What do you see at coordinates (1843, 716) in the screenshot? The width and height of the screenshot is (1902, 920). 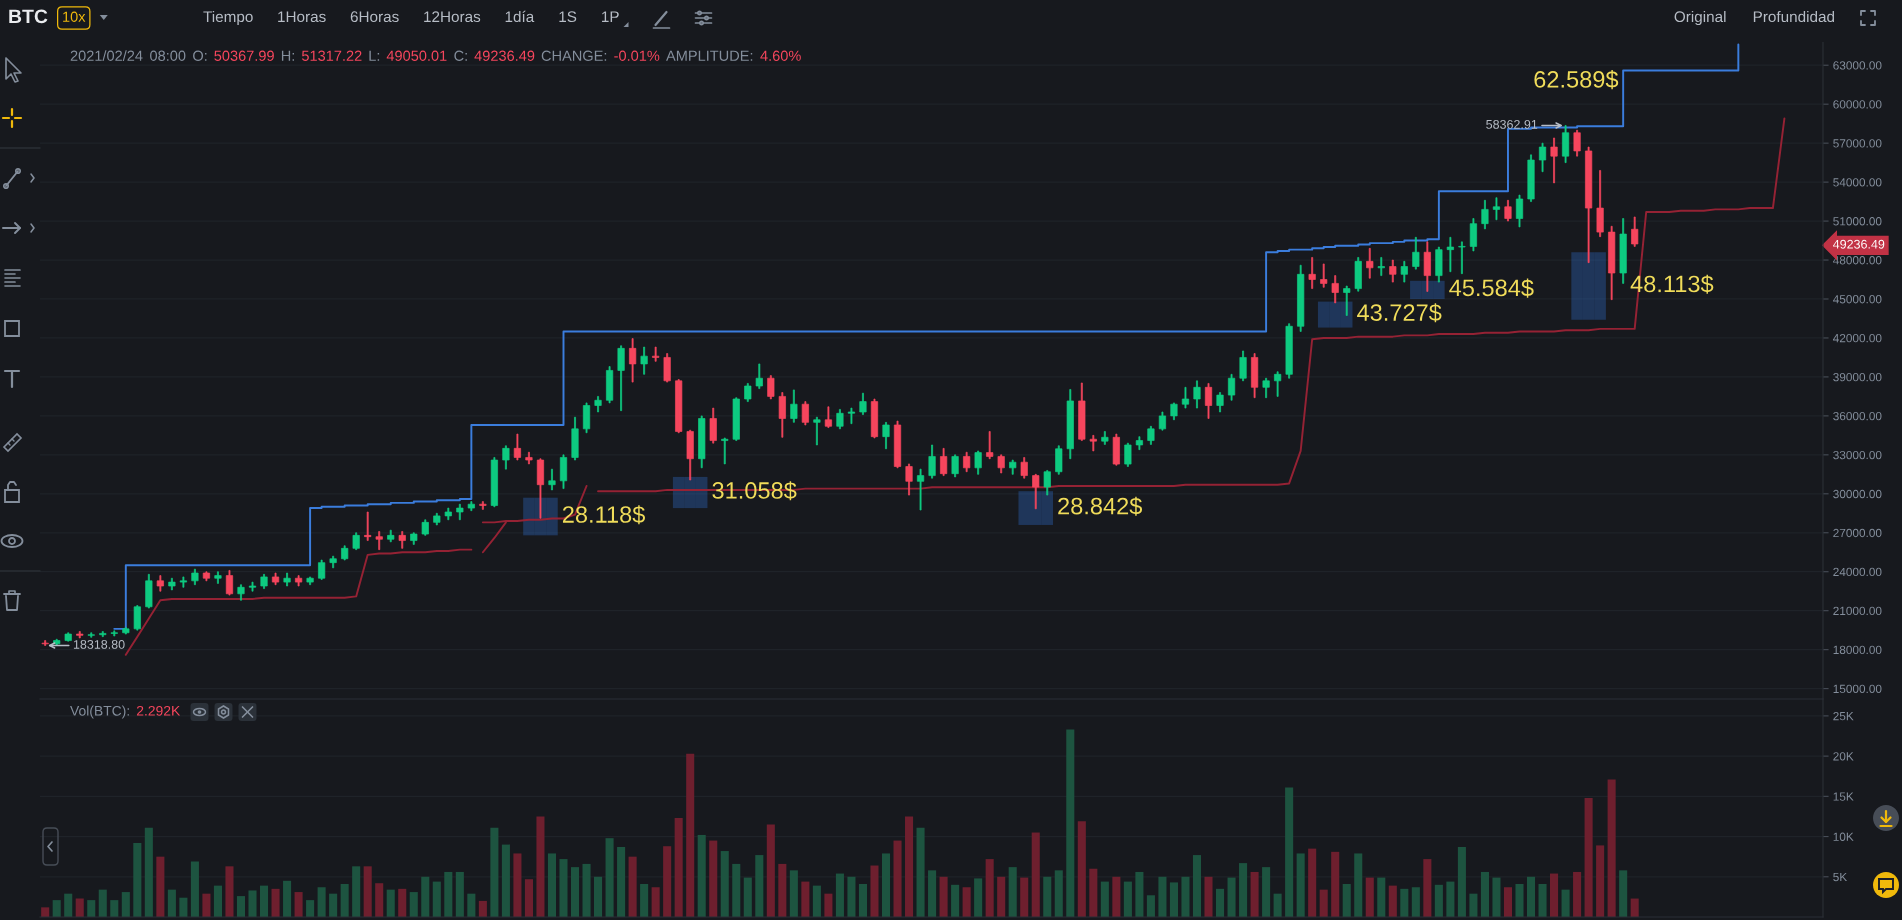 I see `y-tick-label: 25K` at bounding box center [1843, 716].